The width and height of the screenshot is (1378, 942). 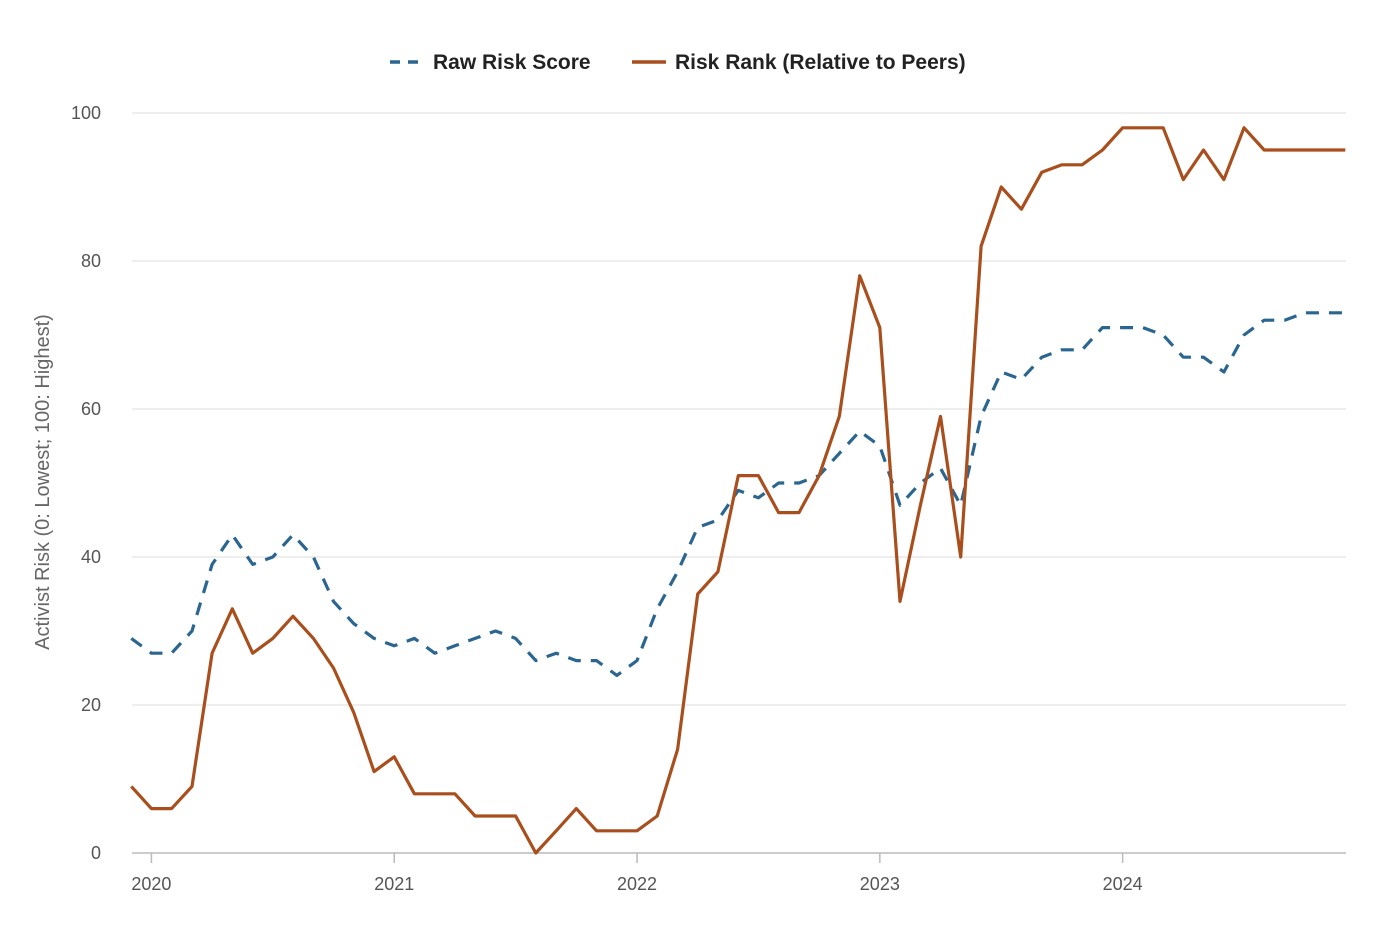 I want to click on y-tick-label: 40, so click(x=91, y=557).